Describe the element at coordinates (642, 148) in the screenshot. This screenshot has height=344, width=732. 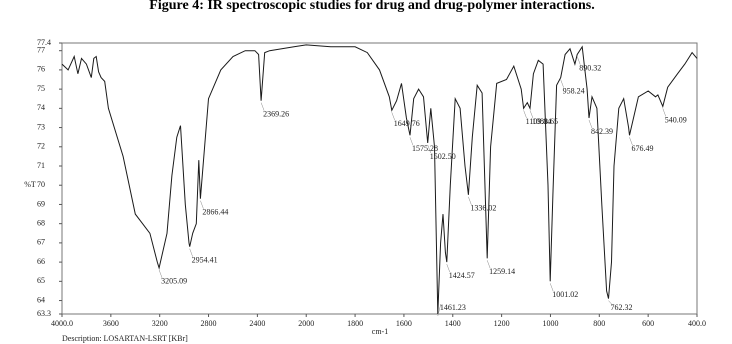
I see `peak-label: 676.49` at that location.